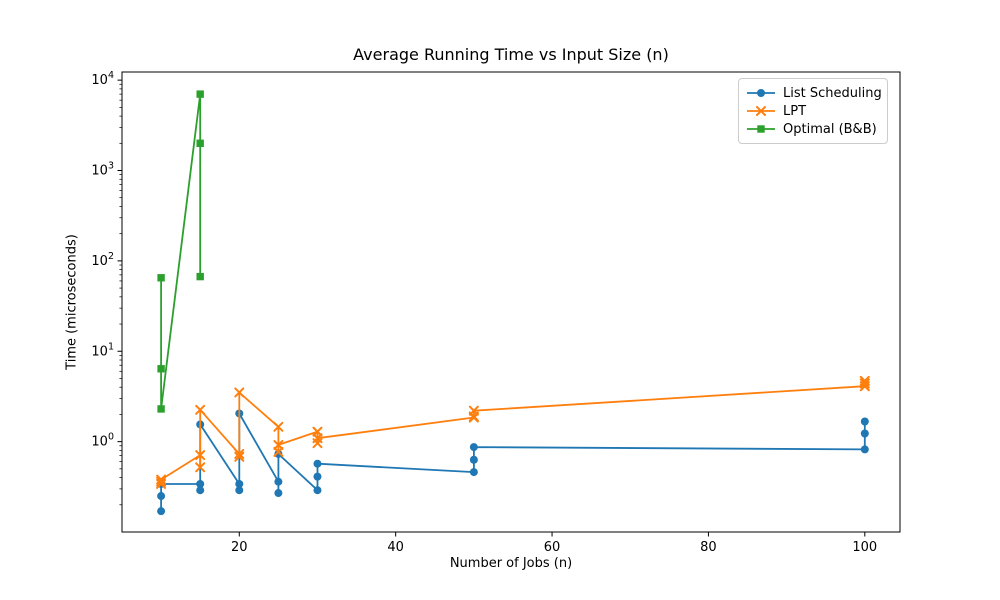 The image size is (1000, 600). Describe the element at coordinates (102, 79) in the screenshot. I see `y-tick-label: 10⁴` at that location.